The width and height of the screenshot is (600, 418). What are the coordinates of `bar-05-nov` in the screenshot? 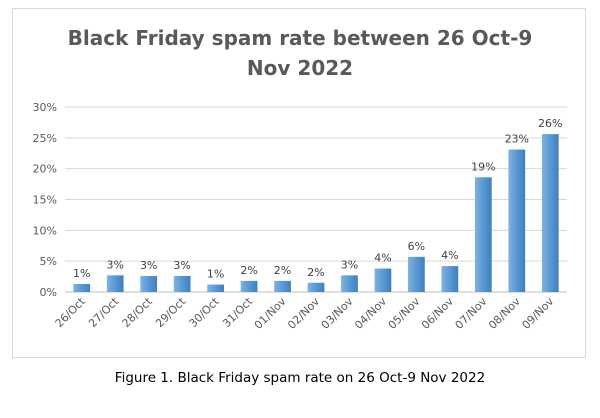 It's located at (416, 274).